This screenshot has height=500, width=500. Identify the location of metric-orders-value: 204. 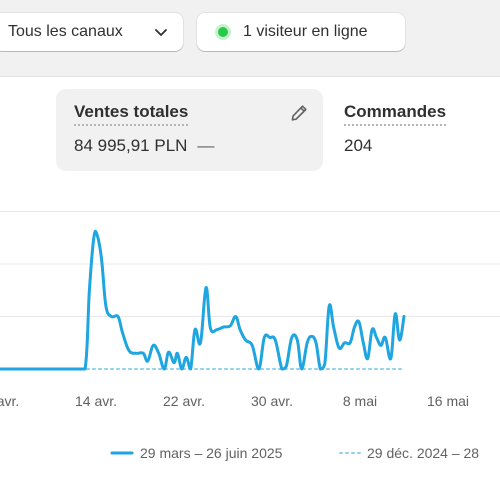
(358, 145).